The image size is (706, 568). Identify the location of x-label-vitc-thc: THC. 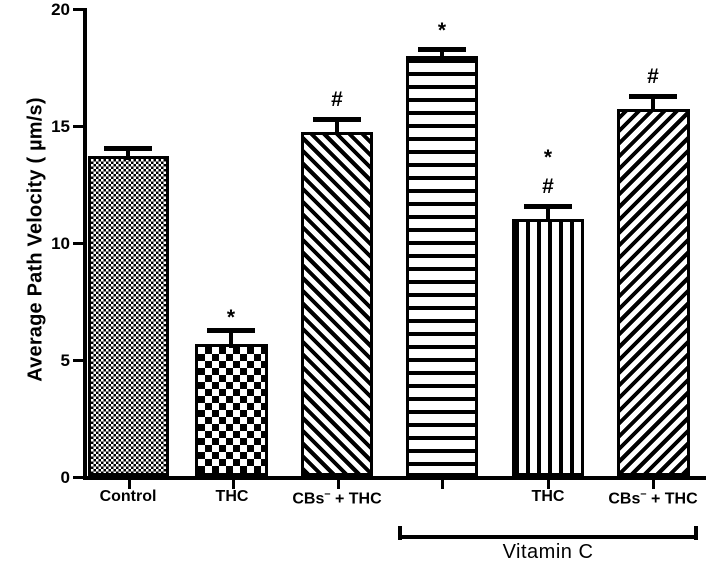
(548, 496).